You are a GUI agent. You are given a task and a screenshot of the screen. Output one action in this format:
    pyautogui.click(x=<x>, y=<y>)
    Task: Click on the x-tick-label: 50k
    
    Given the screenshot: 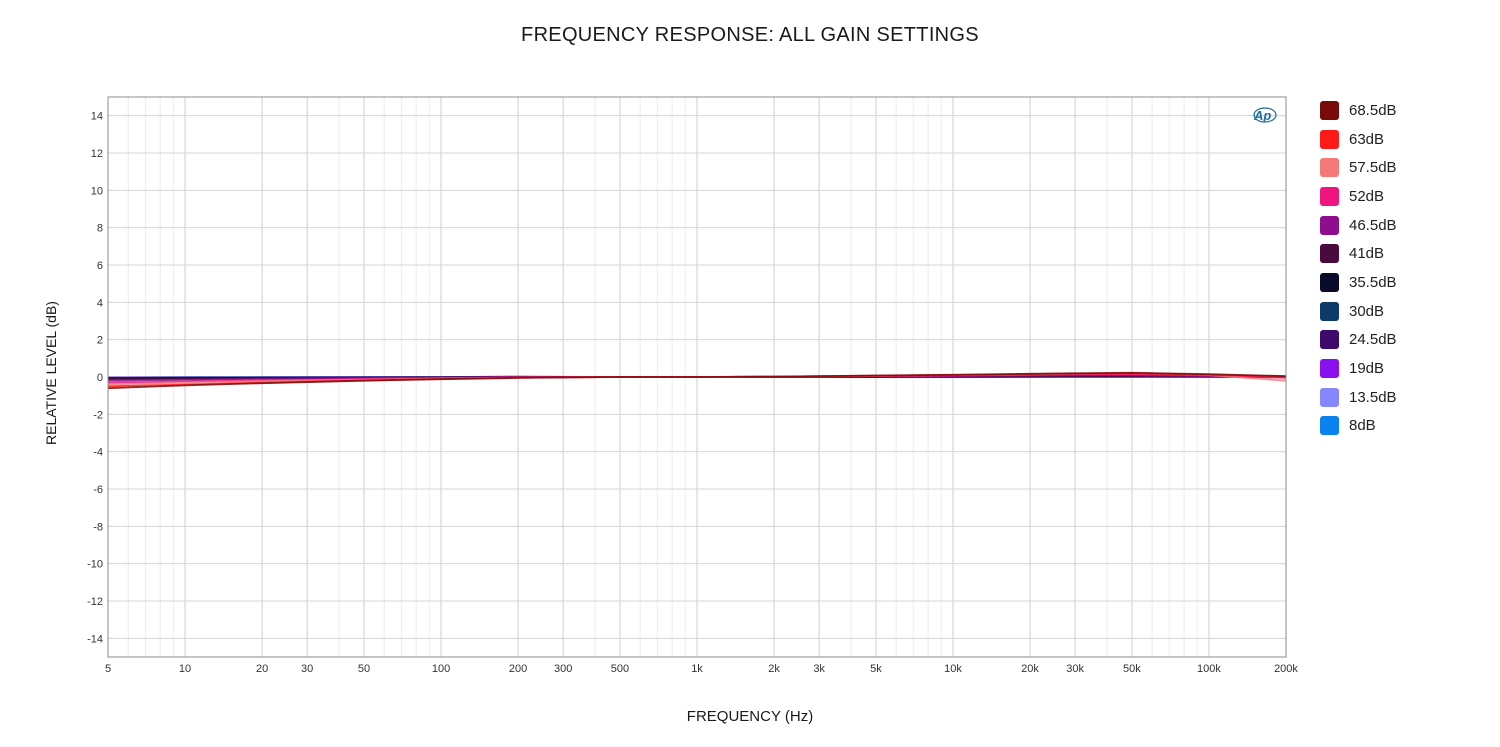 What is the action you would take?
    pyautogui.click(x=1132, y=669)
    